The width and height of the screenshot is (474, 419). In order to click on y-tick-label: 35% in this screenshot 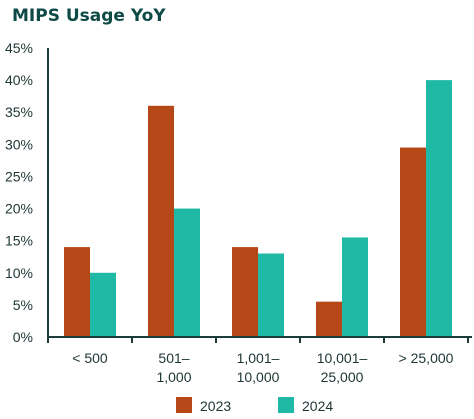, I will do `click(19, 112)`.